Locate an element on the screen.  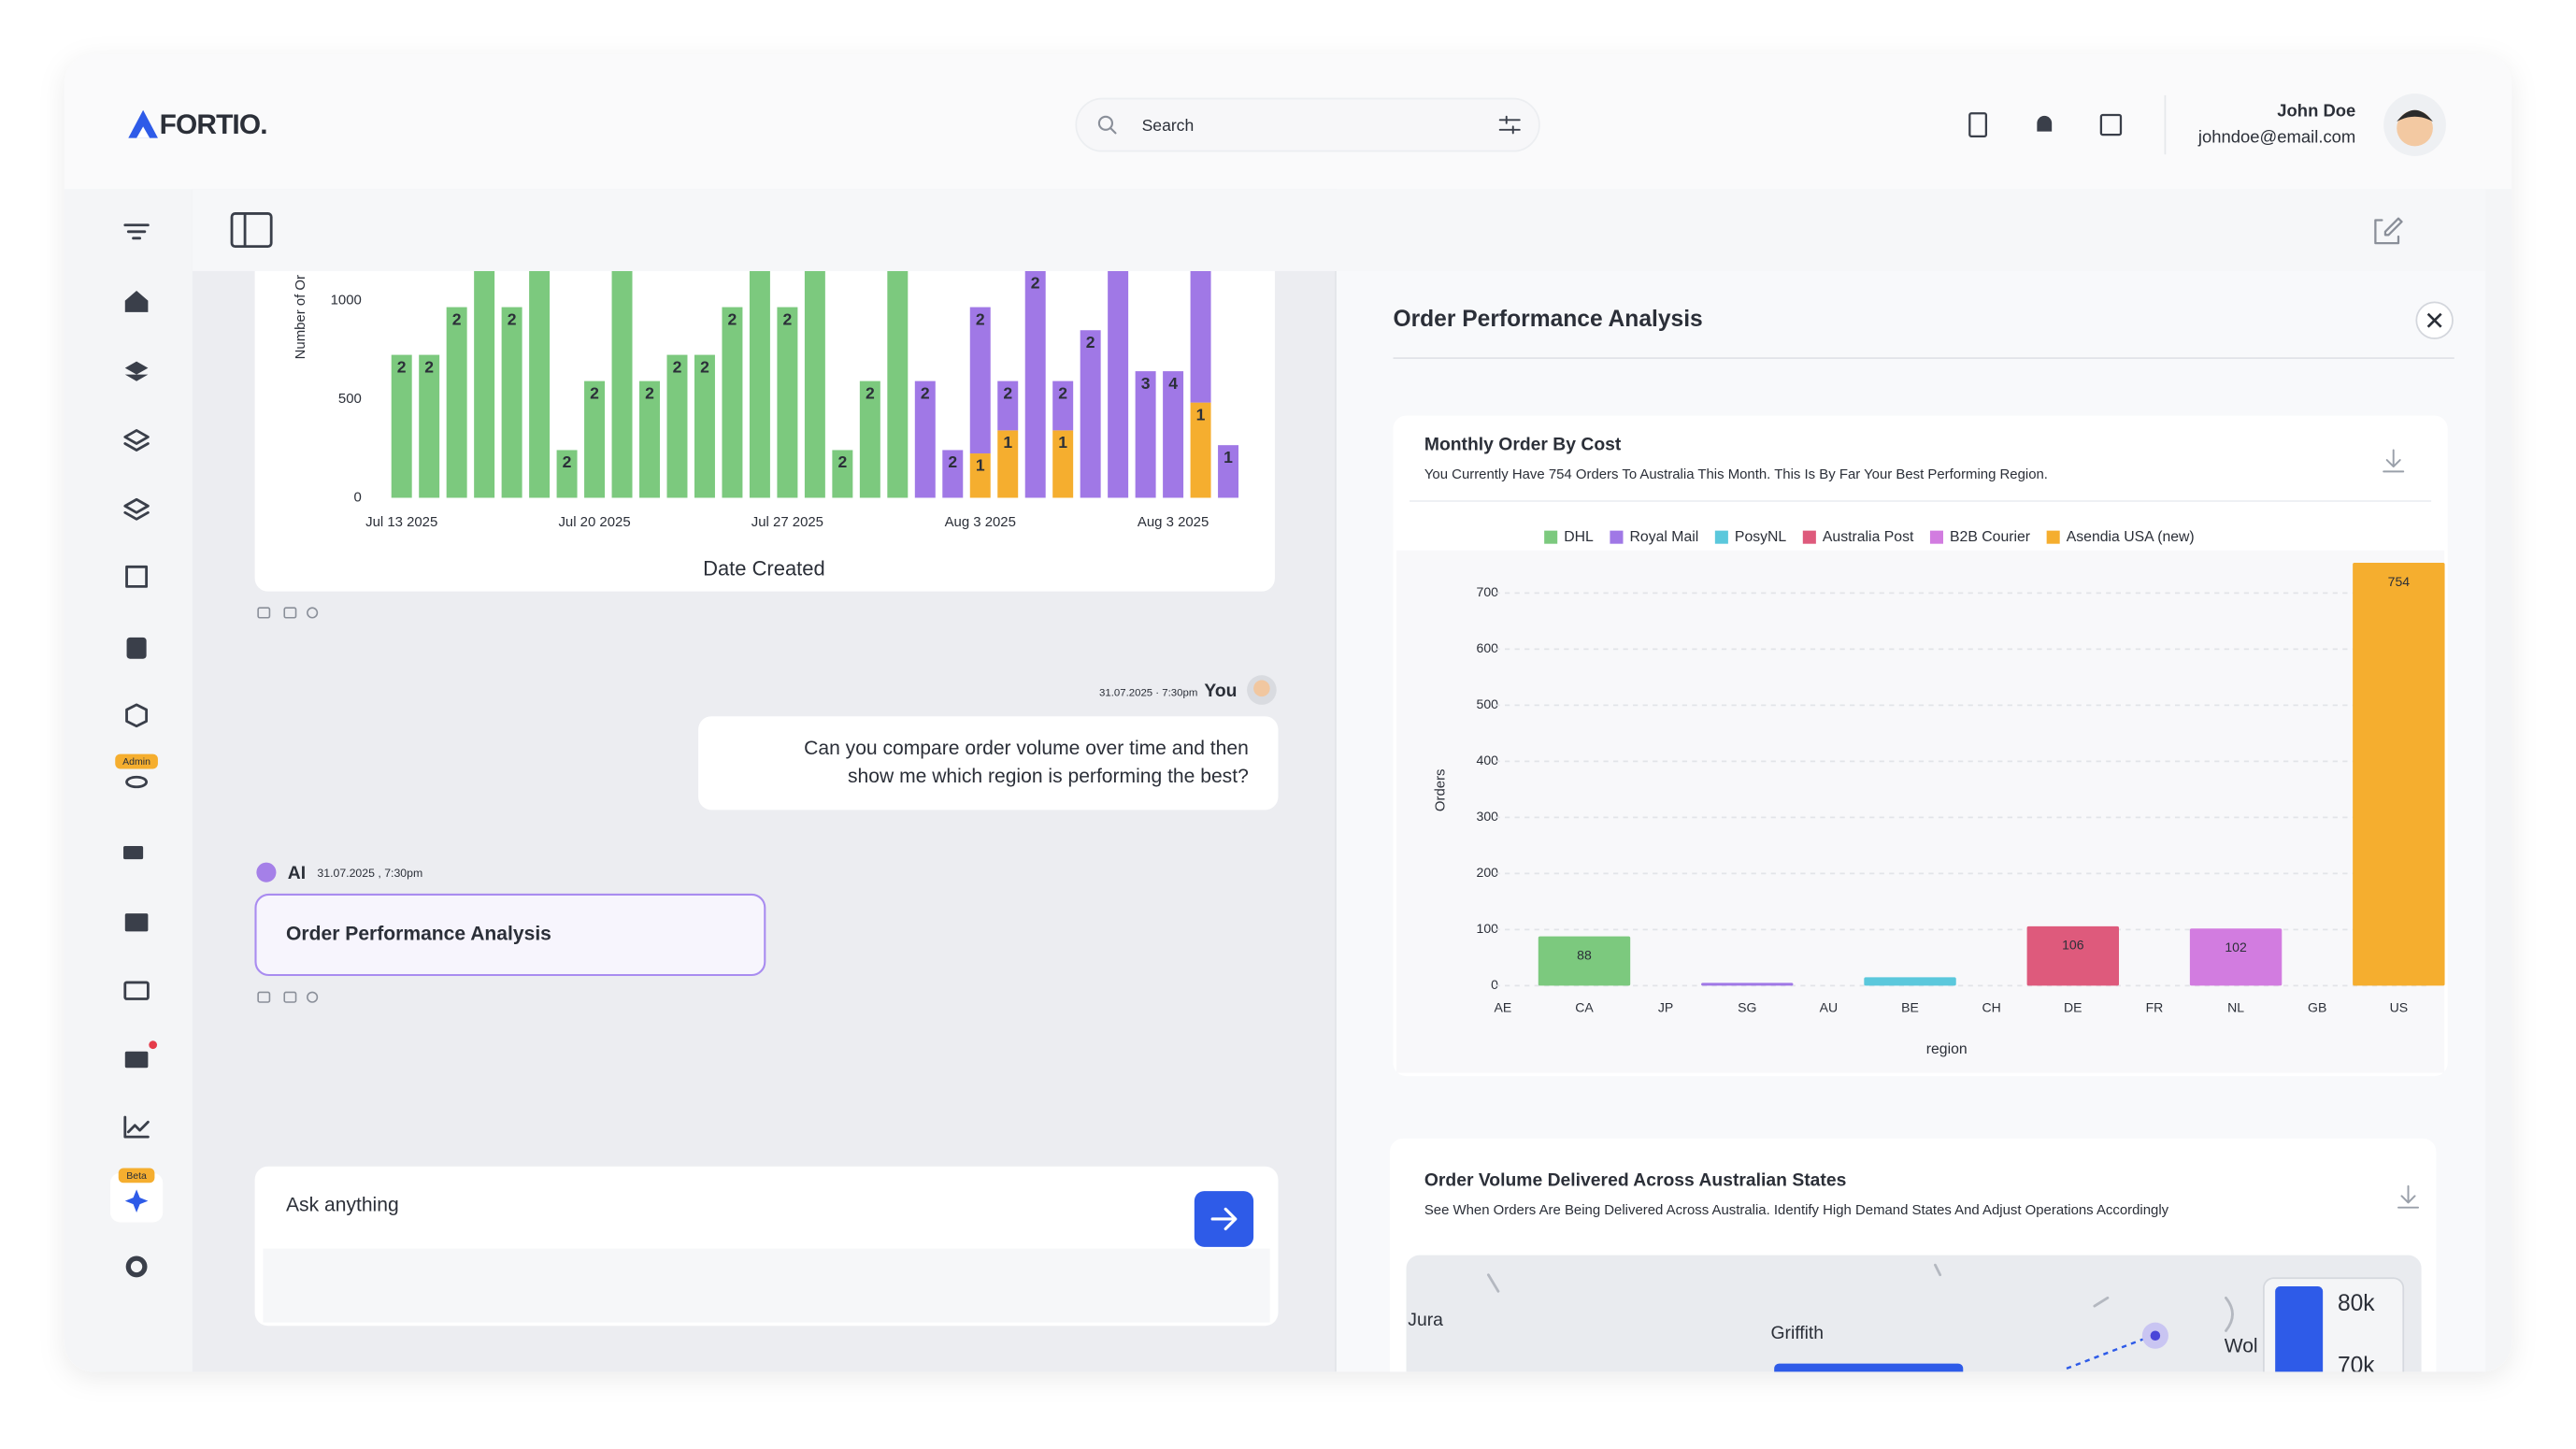
map-legend-label: 80k is located at coordinates (2356, 1303).